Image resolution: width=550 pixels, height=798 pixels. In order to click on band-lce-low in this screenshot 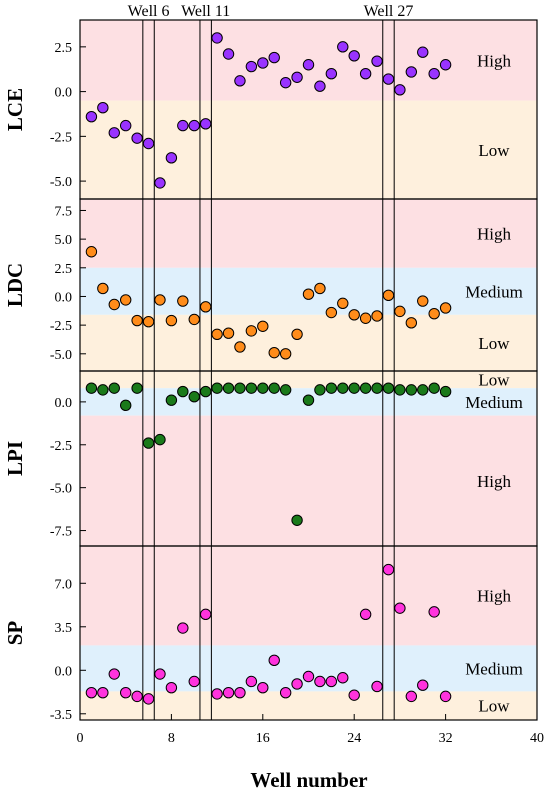, I will do `click(308, 149)`.